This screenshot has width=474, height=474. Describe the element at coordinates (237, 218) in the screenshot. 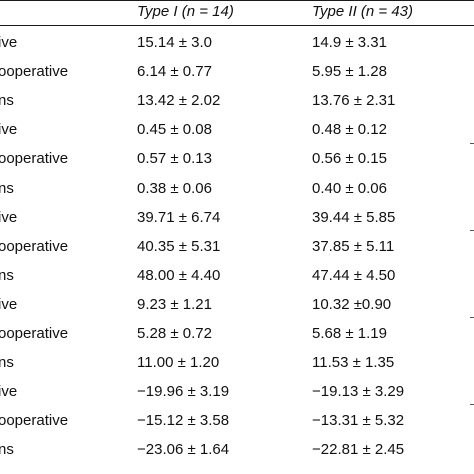

I see `table-row: ive 39.71 ± 6.74 39.44 ± 5.85` at that location.